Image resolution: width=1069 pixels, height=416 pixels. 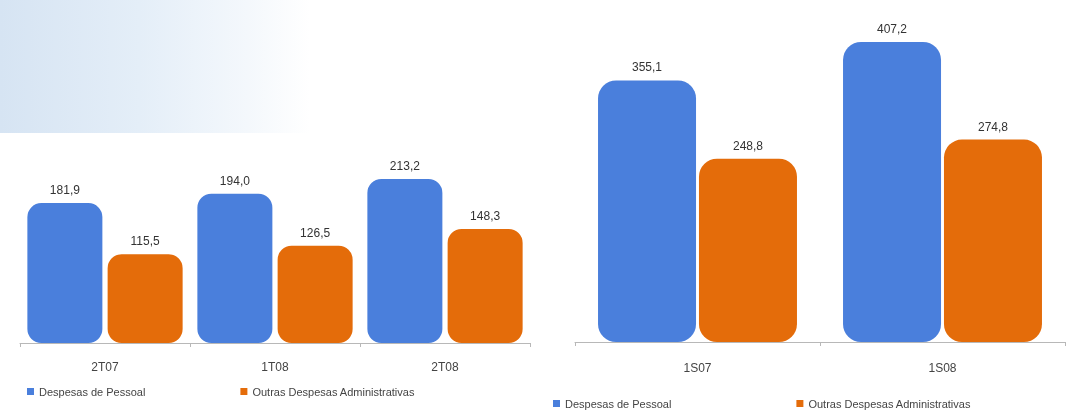 I want to click on x-tick-label: 2T08, so click(x=445, y=367).